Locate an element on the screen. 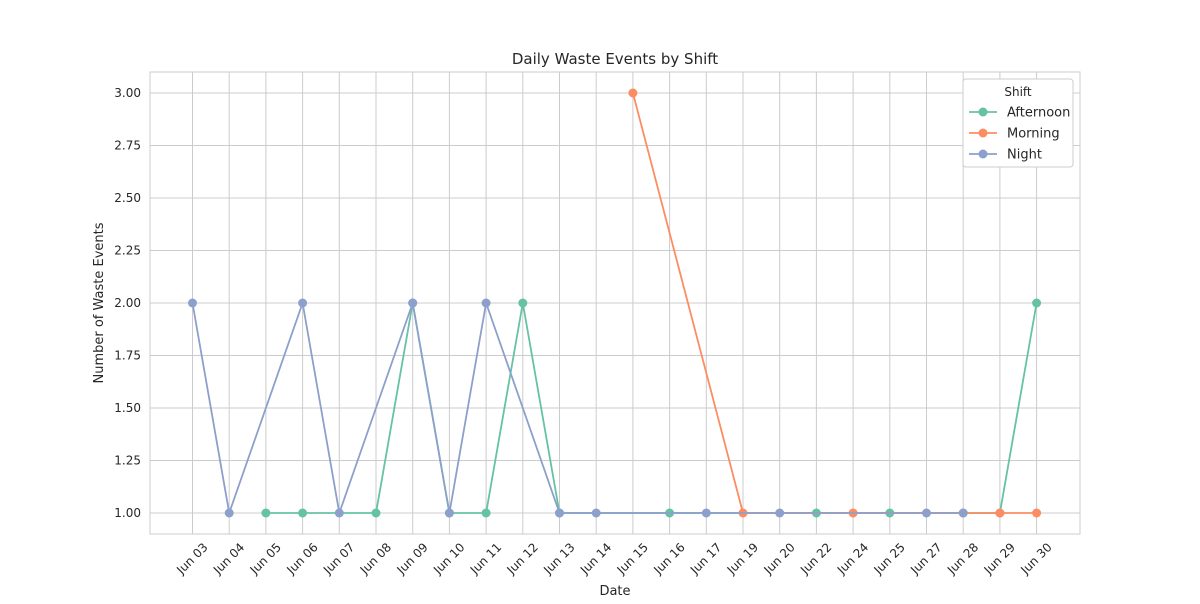 This screenshot has width=1200, height=604. legend-label-morning: Morning is located at coordinates (1033, 134).